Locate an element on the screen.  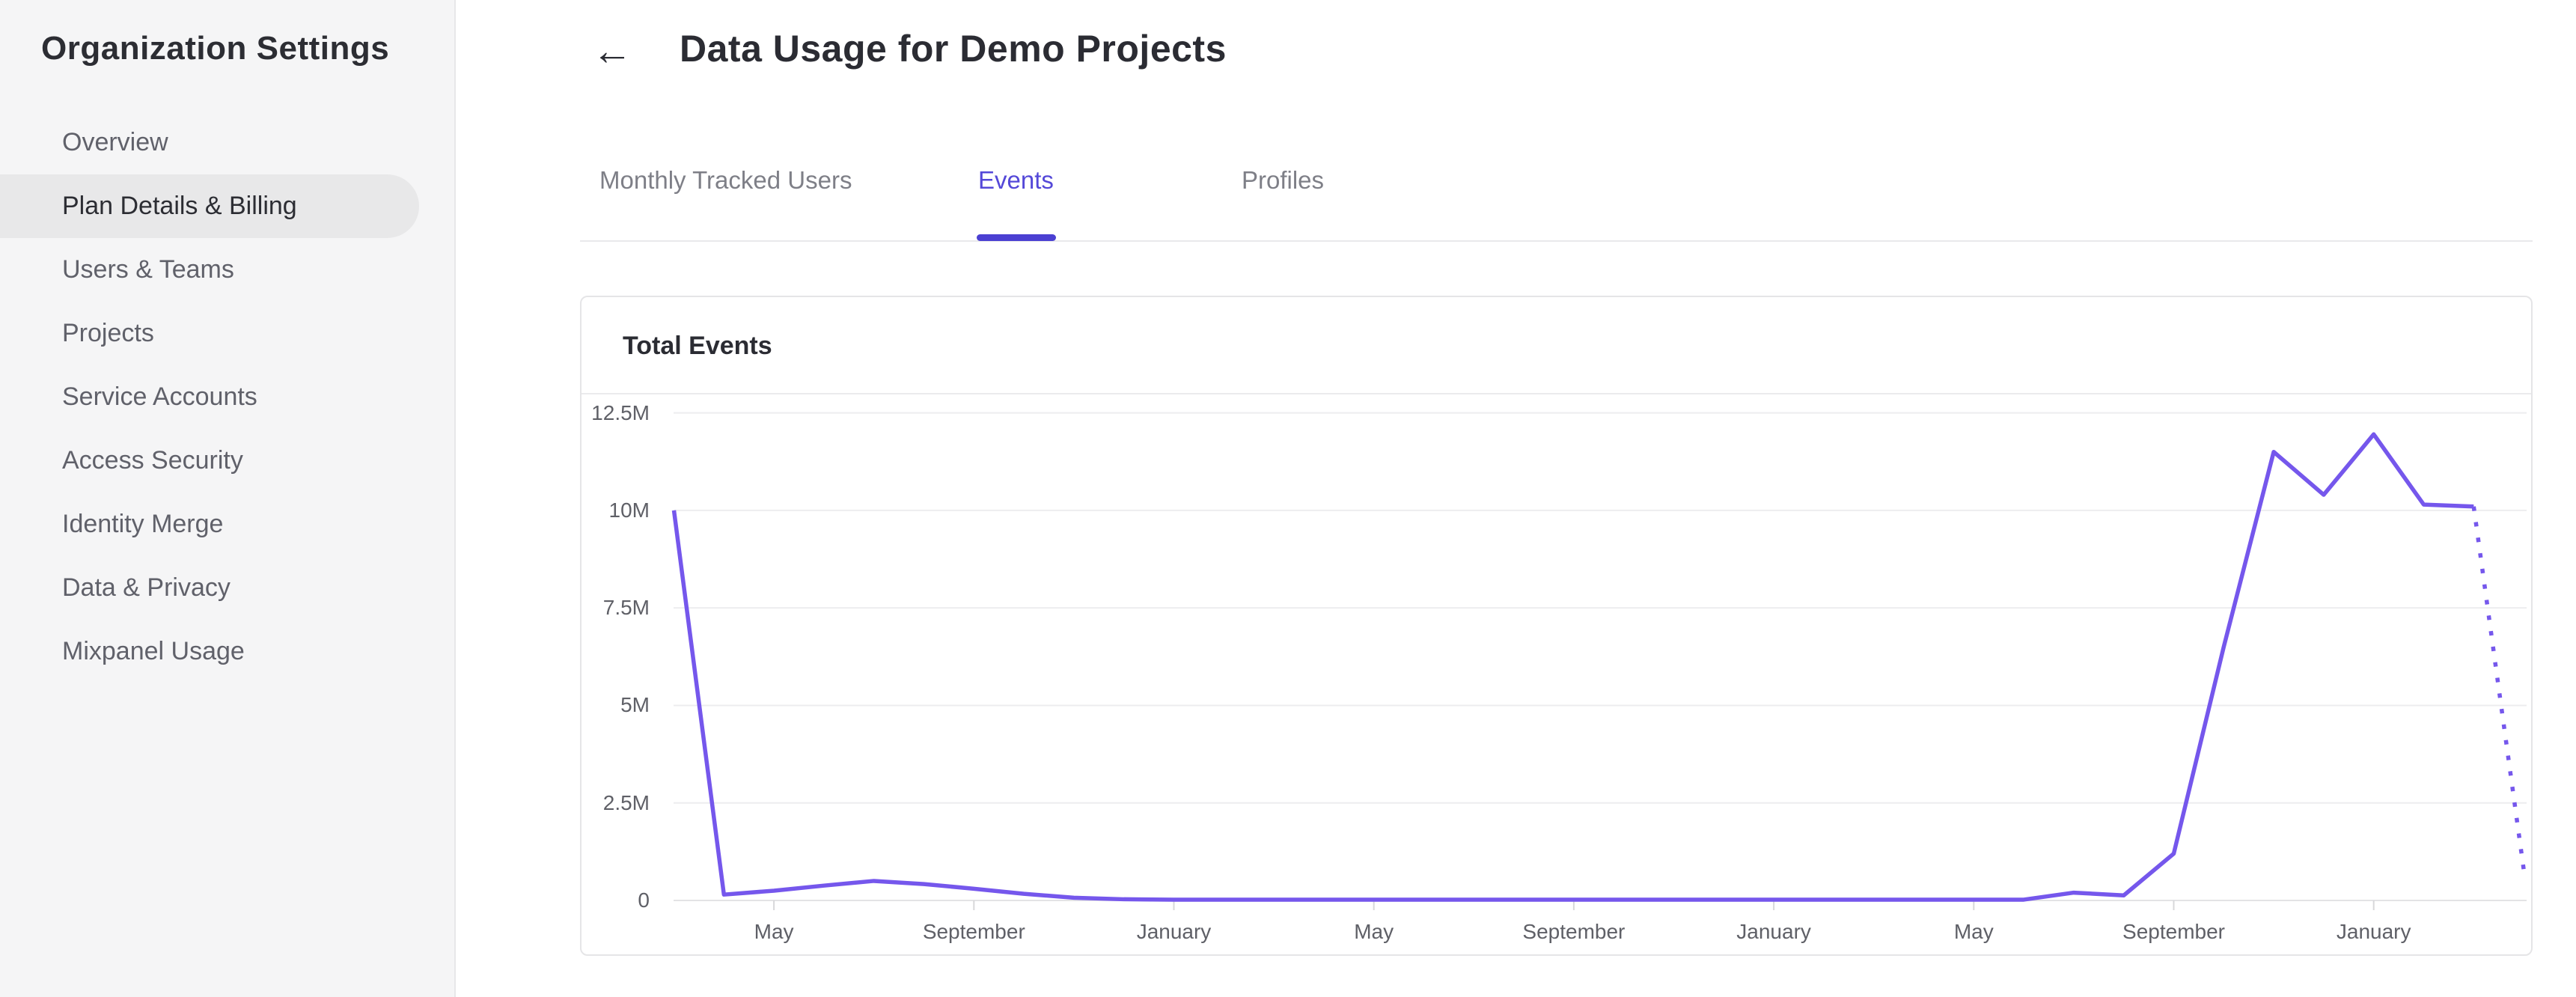
active-tab-underline is located at coordinates (1016, 238).